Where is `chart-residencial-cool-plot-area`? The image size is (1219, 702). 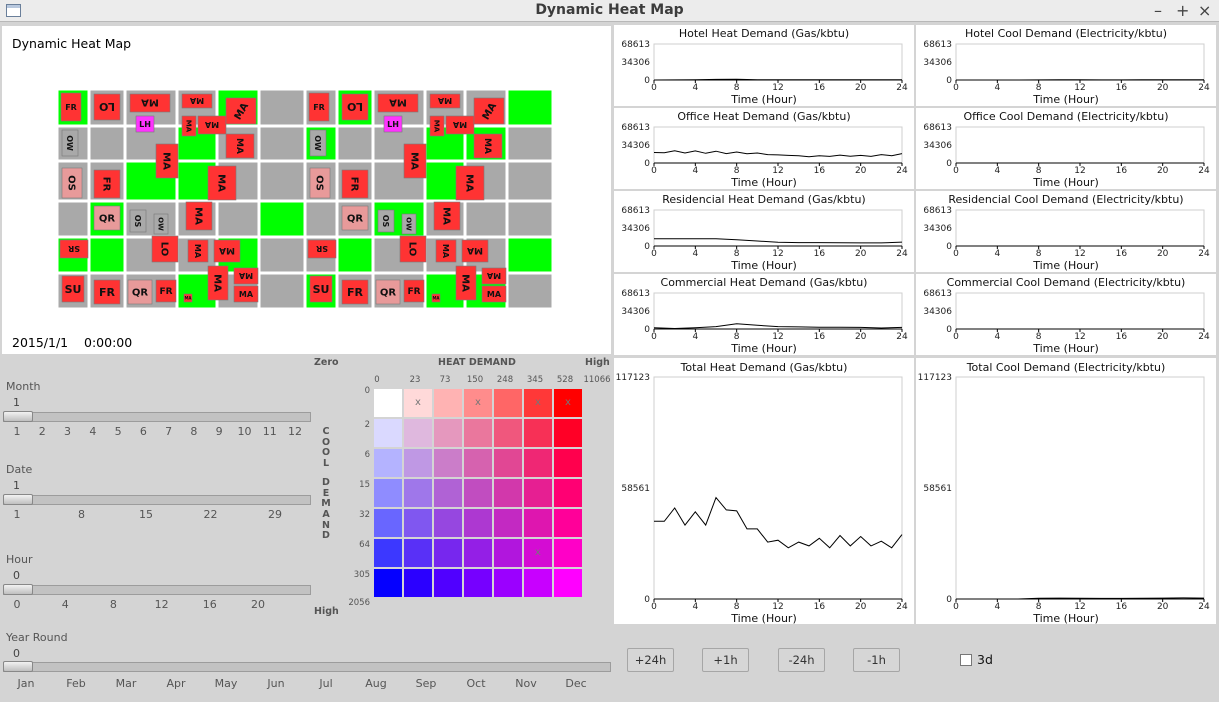
chart-residencial-cool-plot-area is located at coordinates (1080, 228).